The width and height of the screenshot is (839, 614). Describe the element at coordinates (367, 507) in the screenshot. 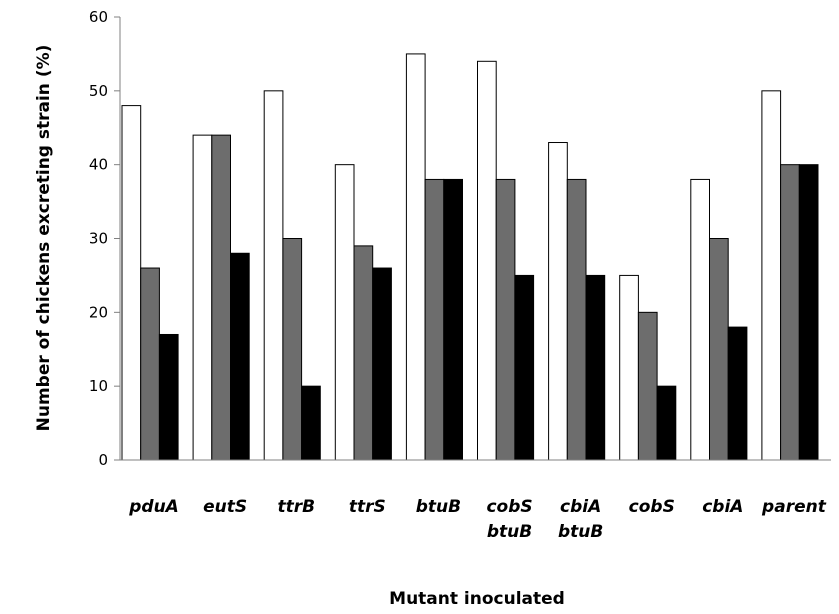

I see `x-category-label: ttrS` at that location.